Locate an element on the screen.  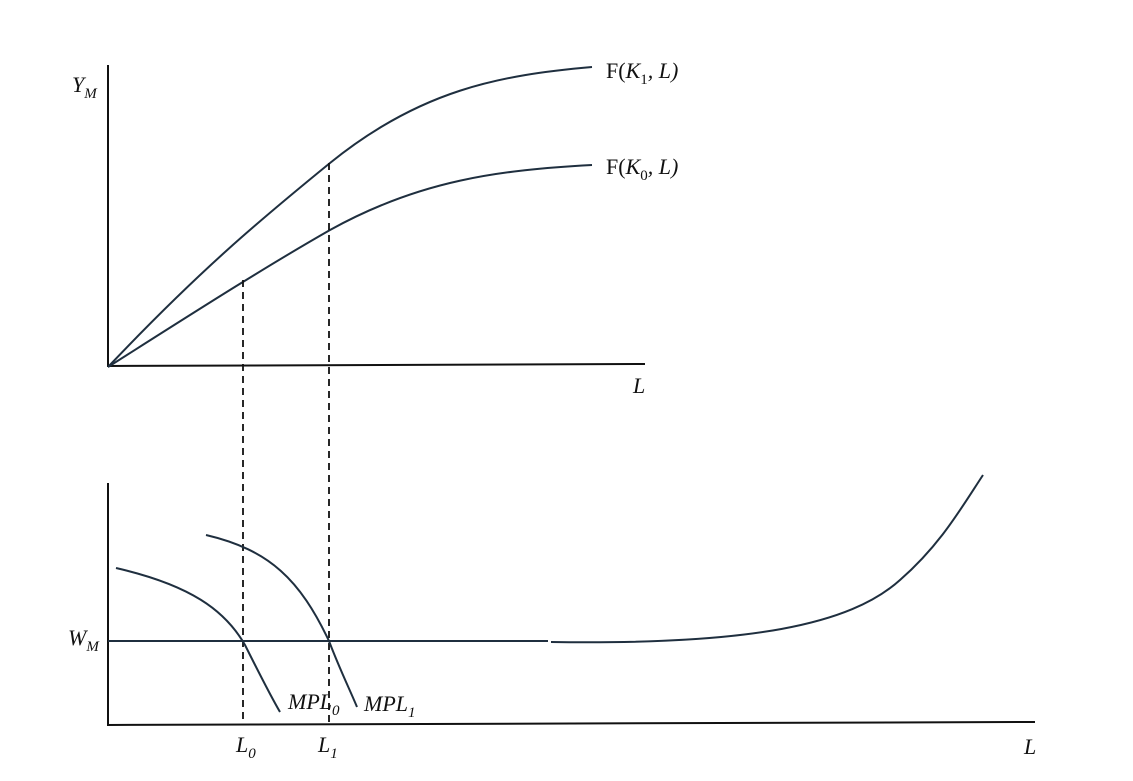
marker-label-l1: L1 is located at coordinates (327, 747).